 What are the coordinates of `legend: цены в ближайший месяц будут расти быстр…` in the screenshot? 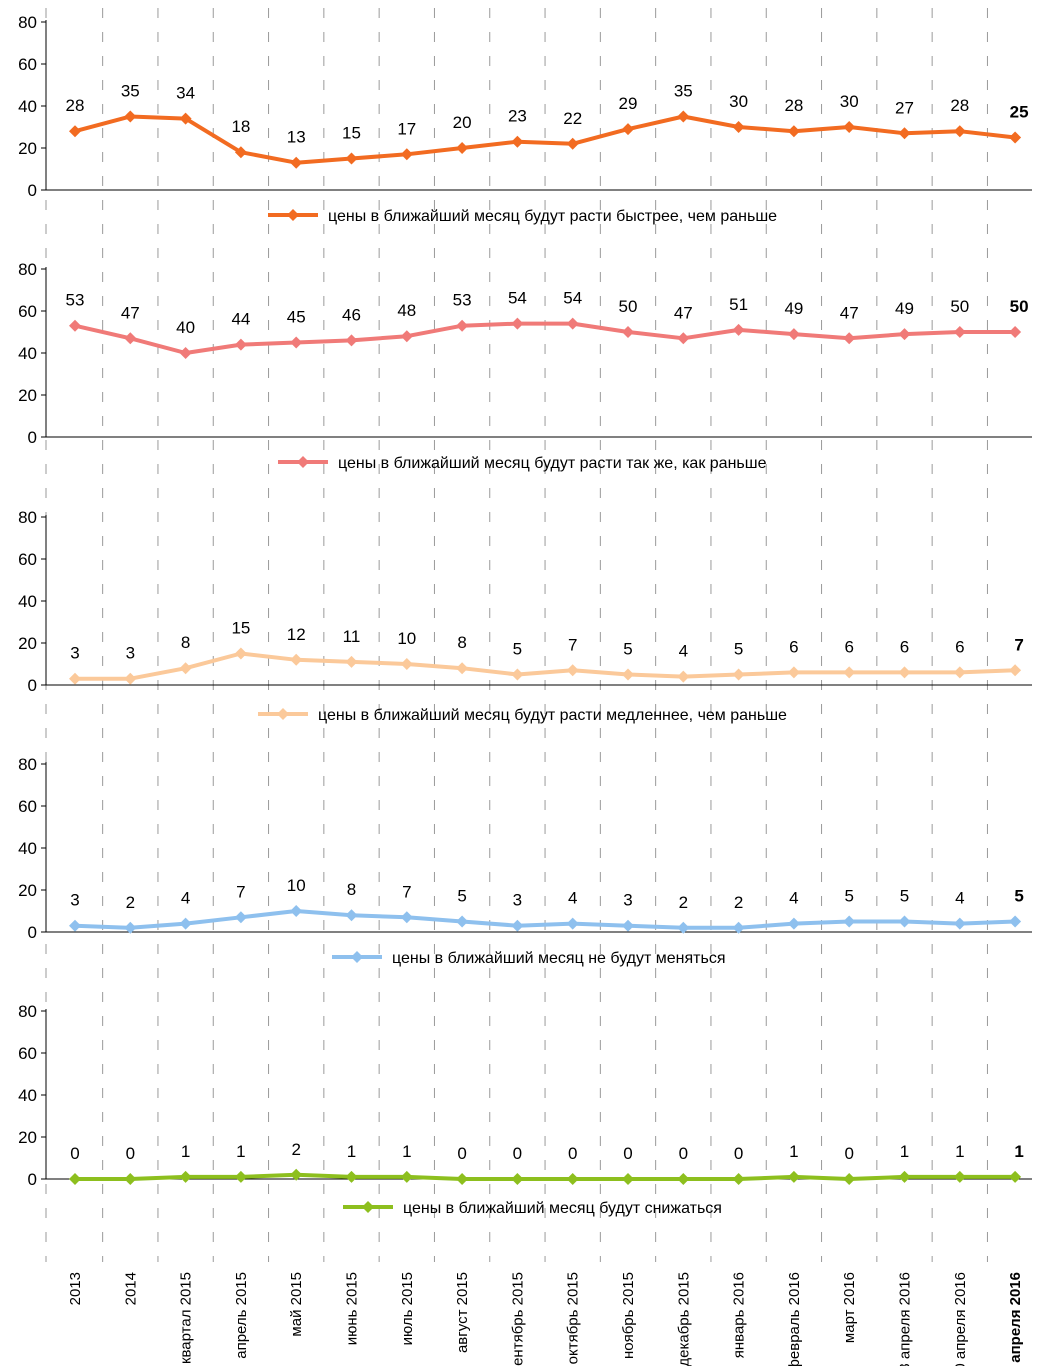 It's located at (522, 216).